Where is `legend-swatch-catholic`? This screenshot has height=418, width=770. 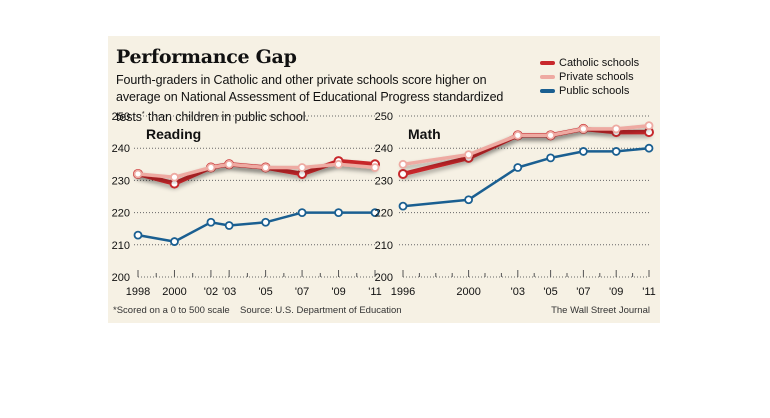 legend-swatch-catholic is located at coordinates (547, 63).